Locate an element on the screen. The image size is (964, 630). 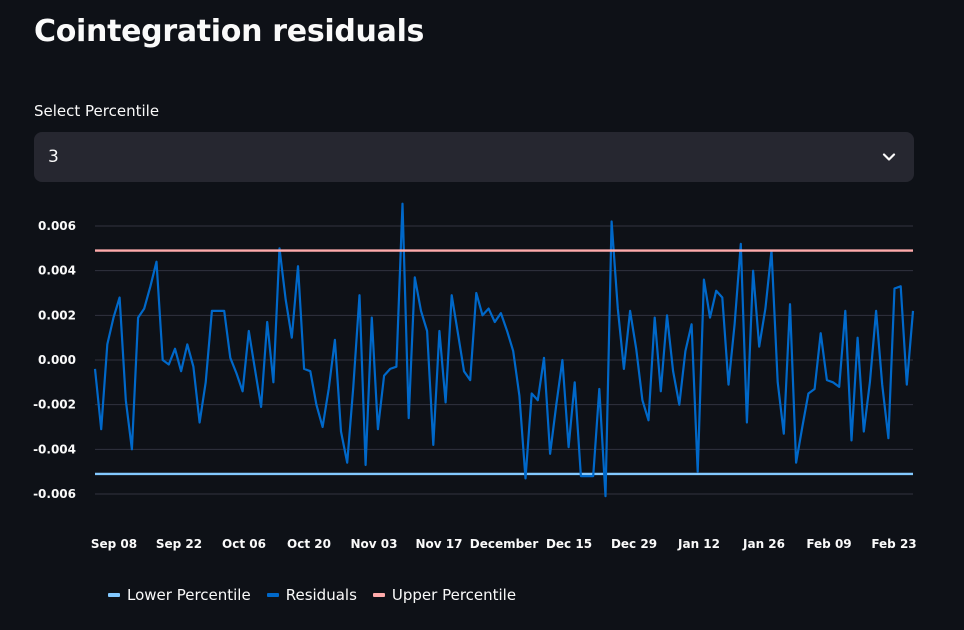
percentile-select: 3 is located at coordinates (474, 157).